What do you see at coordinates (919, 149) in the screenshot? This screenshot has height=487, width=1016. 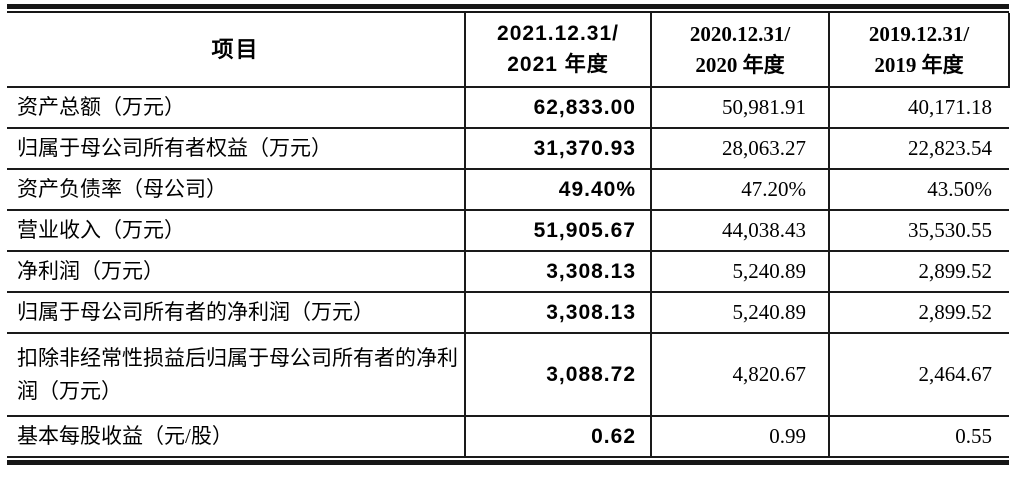 I see `value-2019: 22,823.54` at bounding box center [919, 149].